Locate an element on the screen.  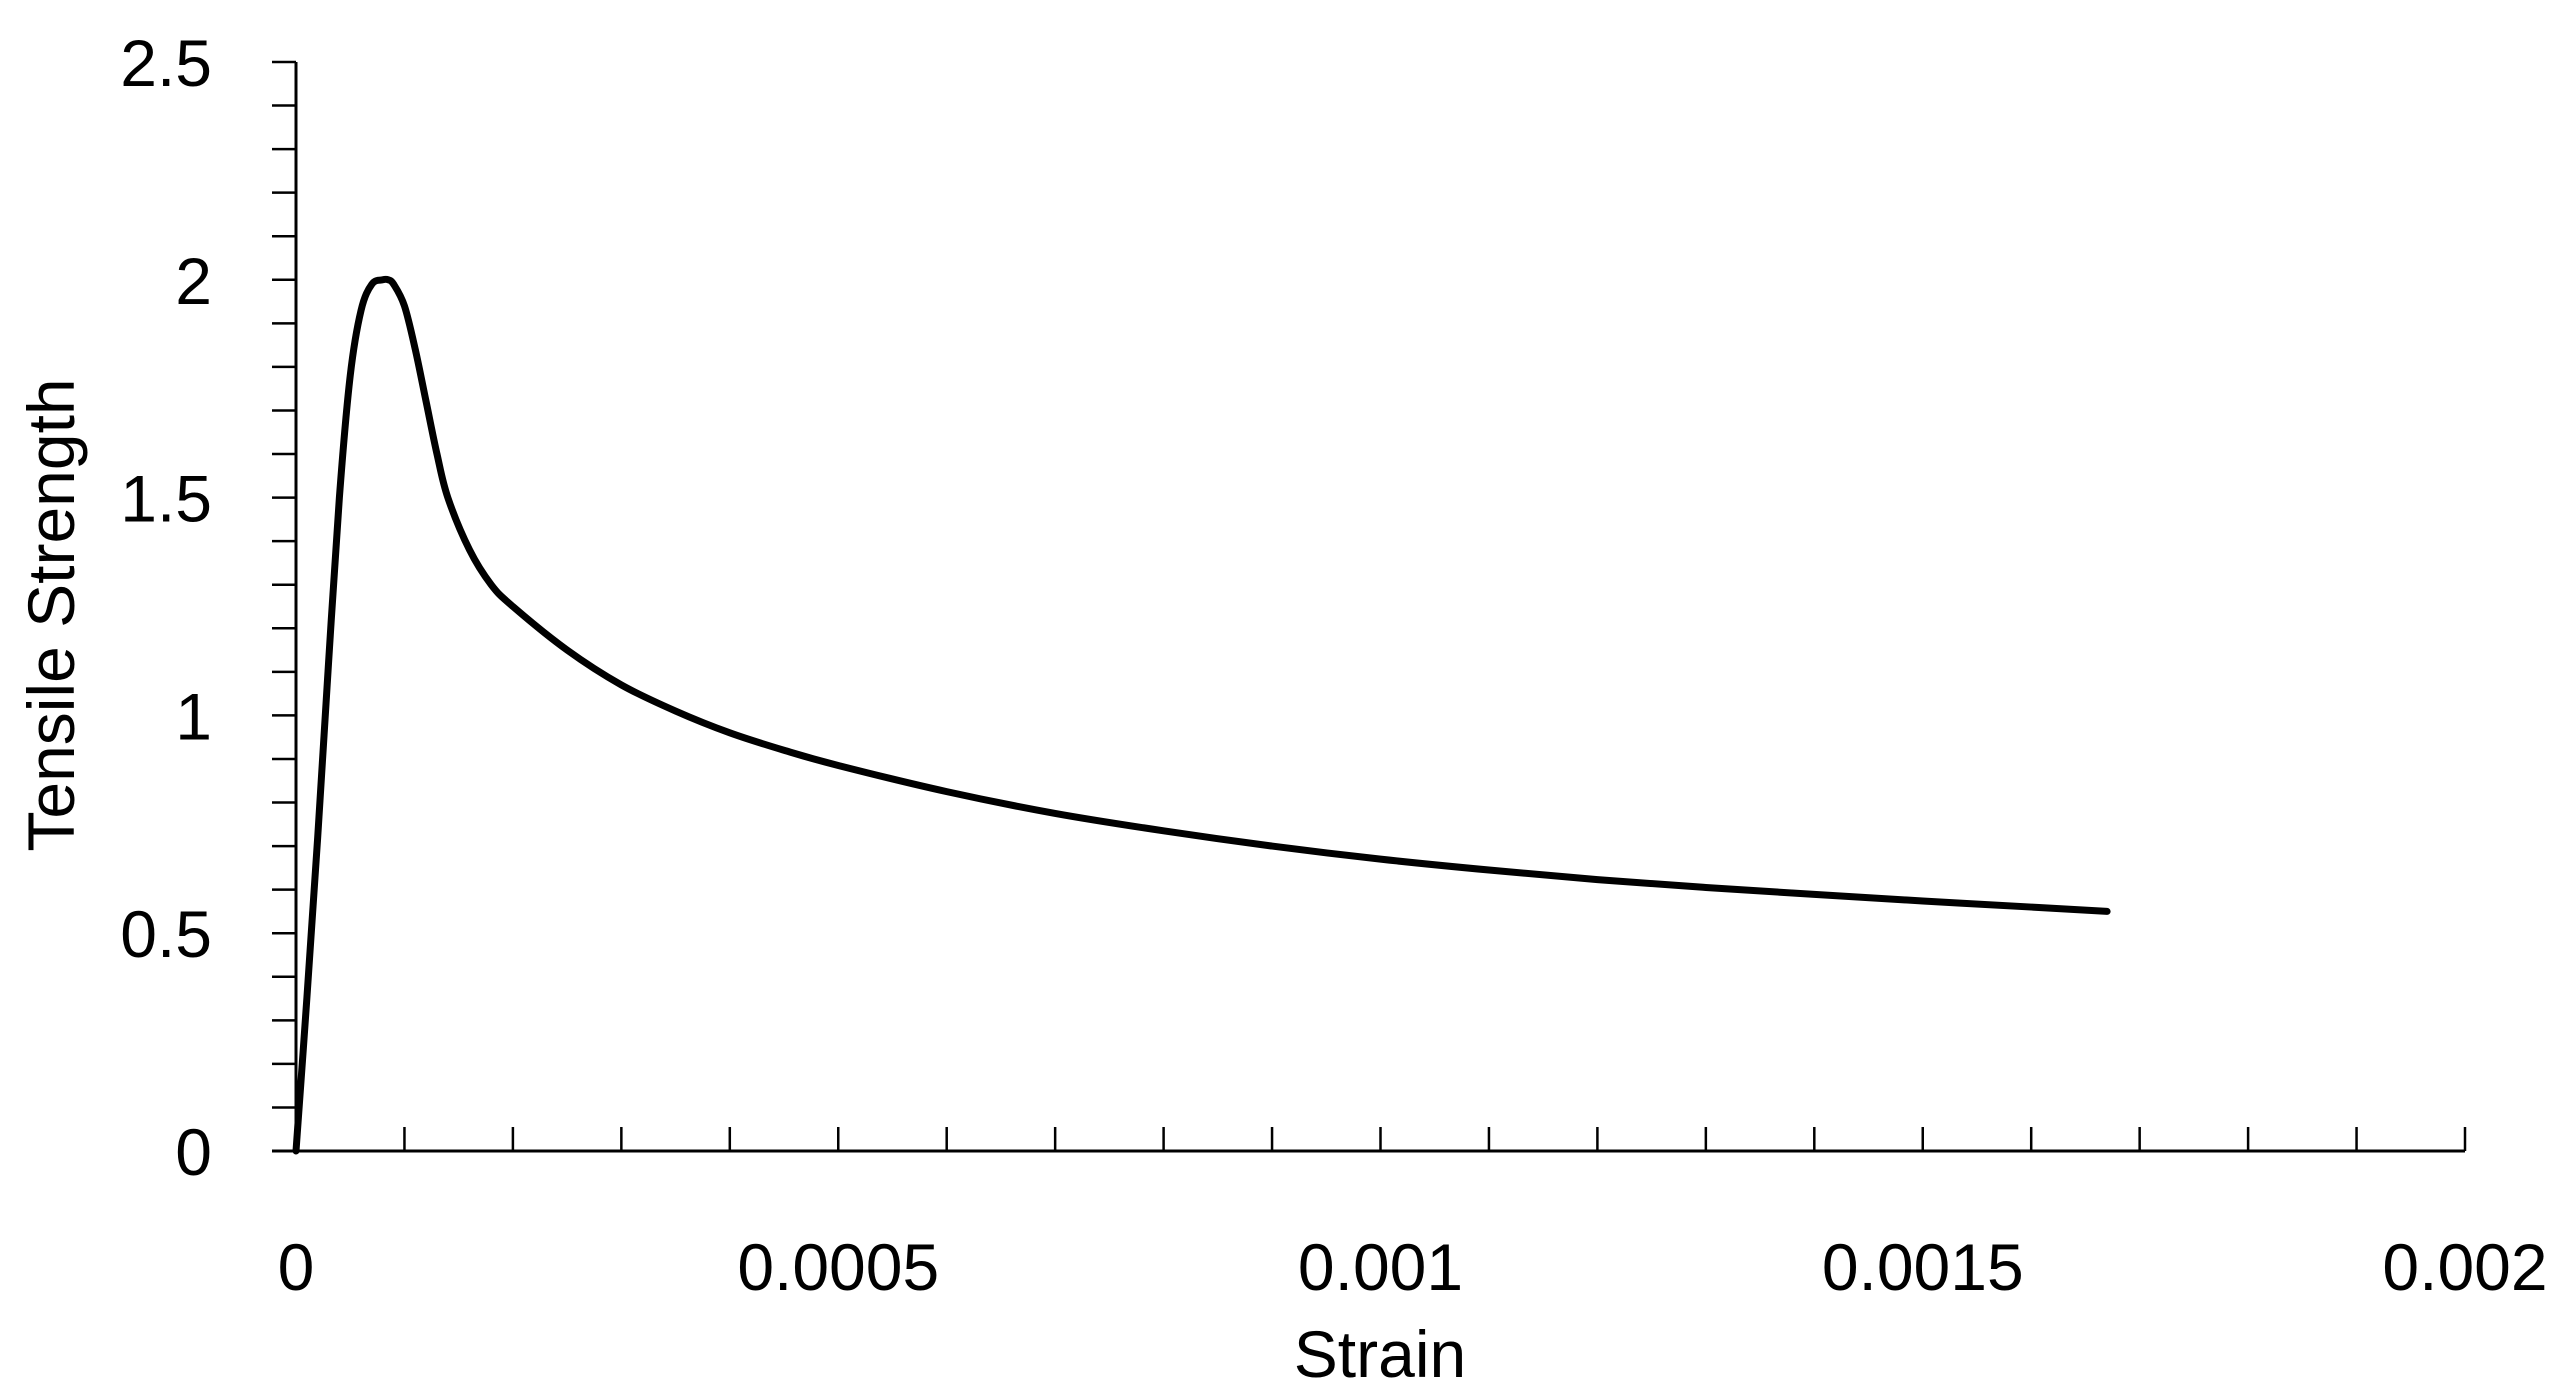
y-axis-title: Tensile Strength is located at coordinates (51, 614).